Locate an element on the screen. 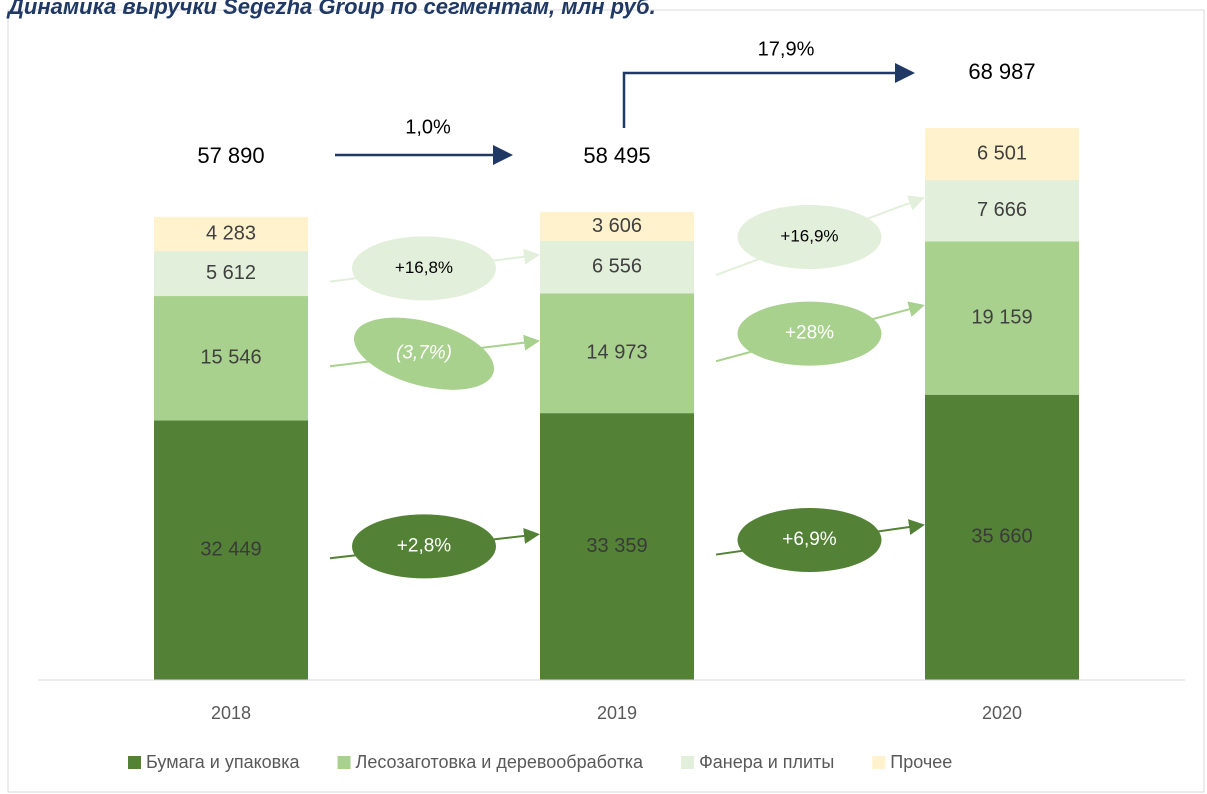 The image size is (1207, 794). x-tick-label: 2020 is located at coordinates (1002, 713).